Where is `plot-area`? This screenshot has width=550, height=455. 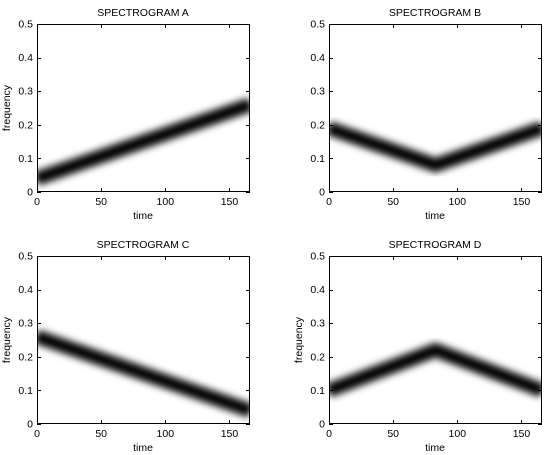
plot-area is located at coordinates (435, 340).